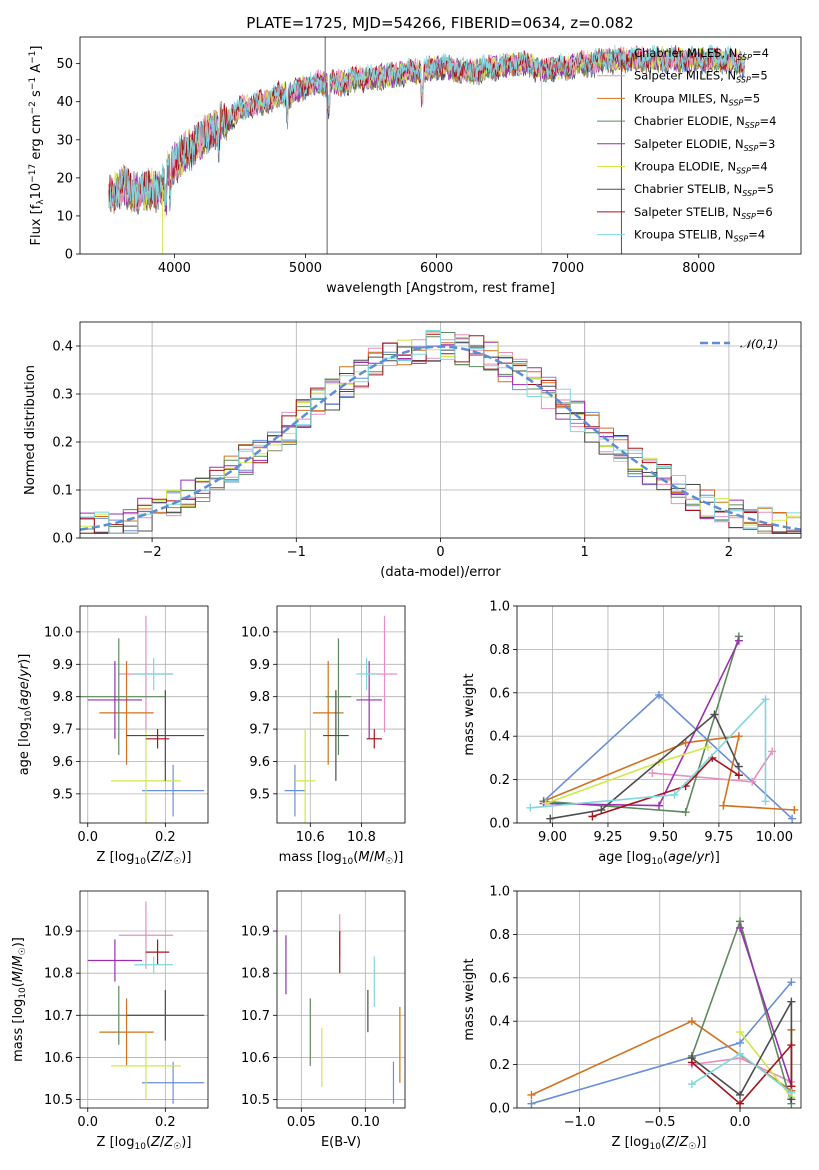 This screenshot has width=819, height=1170. What do you see at coordinates (64, 216) in the screenshot?
I see `y-tick-label: 10` at bounding box center [64, 216].